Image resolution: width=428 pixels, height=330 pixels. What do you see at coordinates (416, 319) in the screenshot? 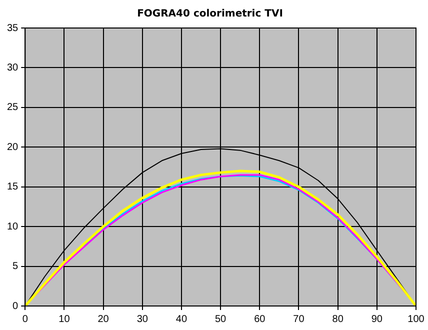
I see `x-tick-label: 100` at bounding box center [416, 319].